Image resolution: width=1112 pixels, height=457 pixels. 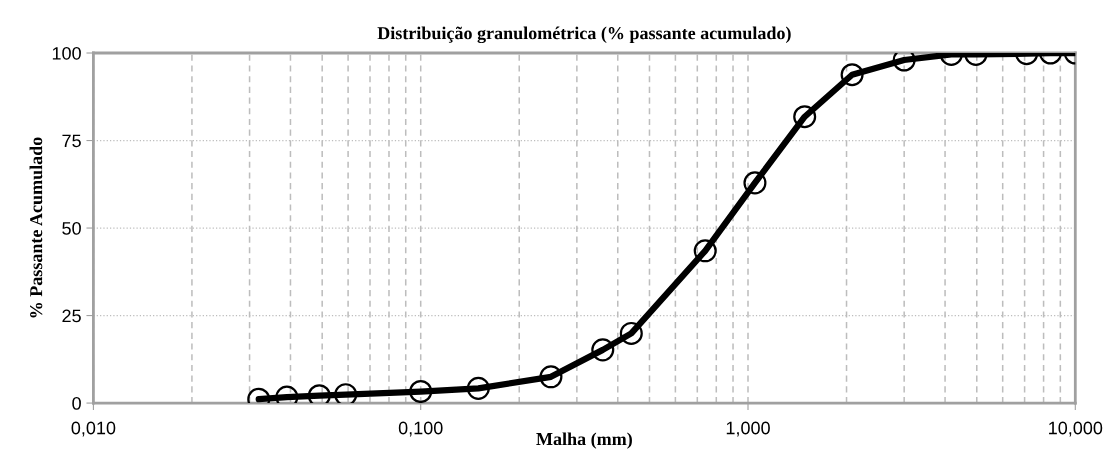 I want to click on x-tick-label: 10,000, so click(x=1076, y=429).